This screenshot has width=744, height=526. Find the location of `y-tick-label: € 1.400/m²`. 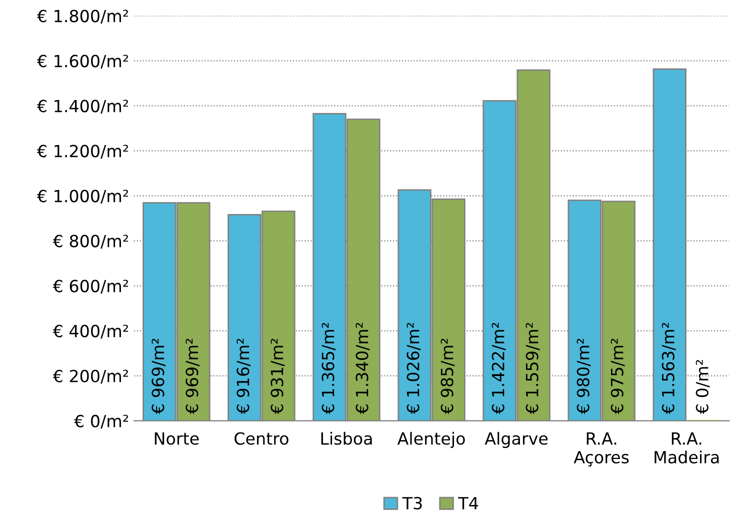

y-tick-label: € 1.400/m² is located at coordinates (82, 107).